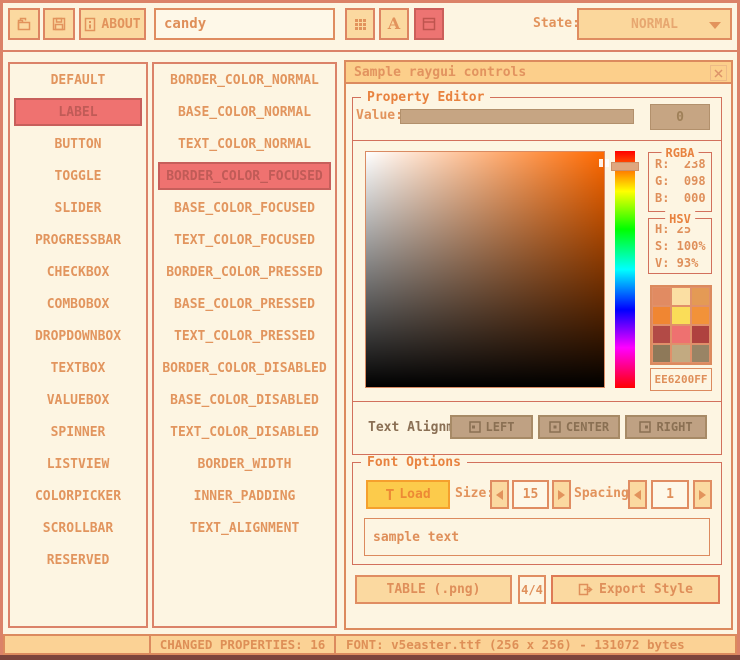  Describe the element at coordinates (680, 153) in the screenshot. I see `rgba-title: RGBA` at that location.